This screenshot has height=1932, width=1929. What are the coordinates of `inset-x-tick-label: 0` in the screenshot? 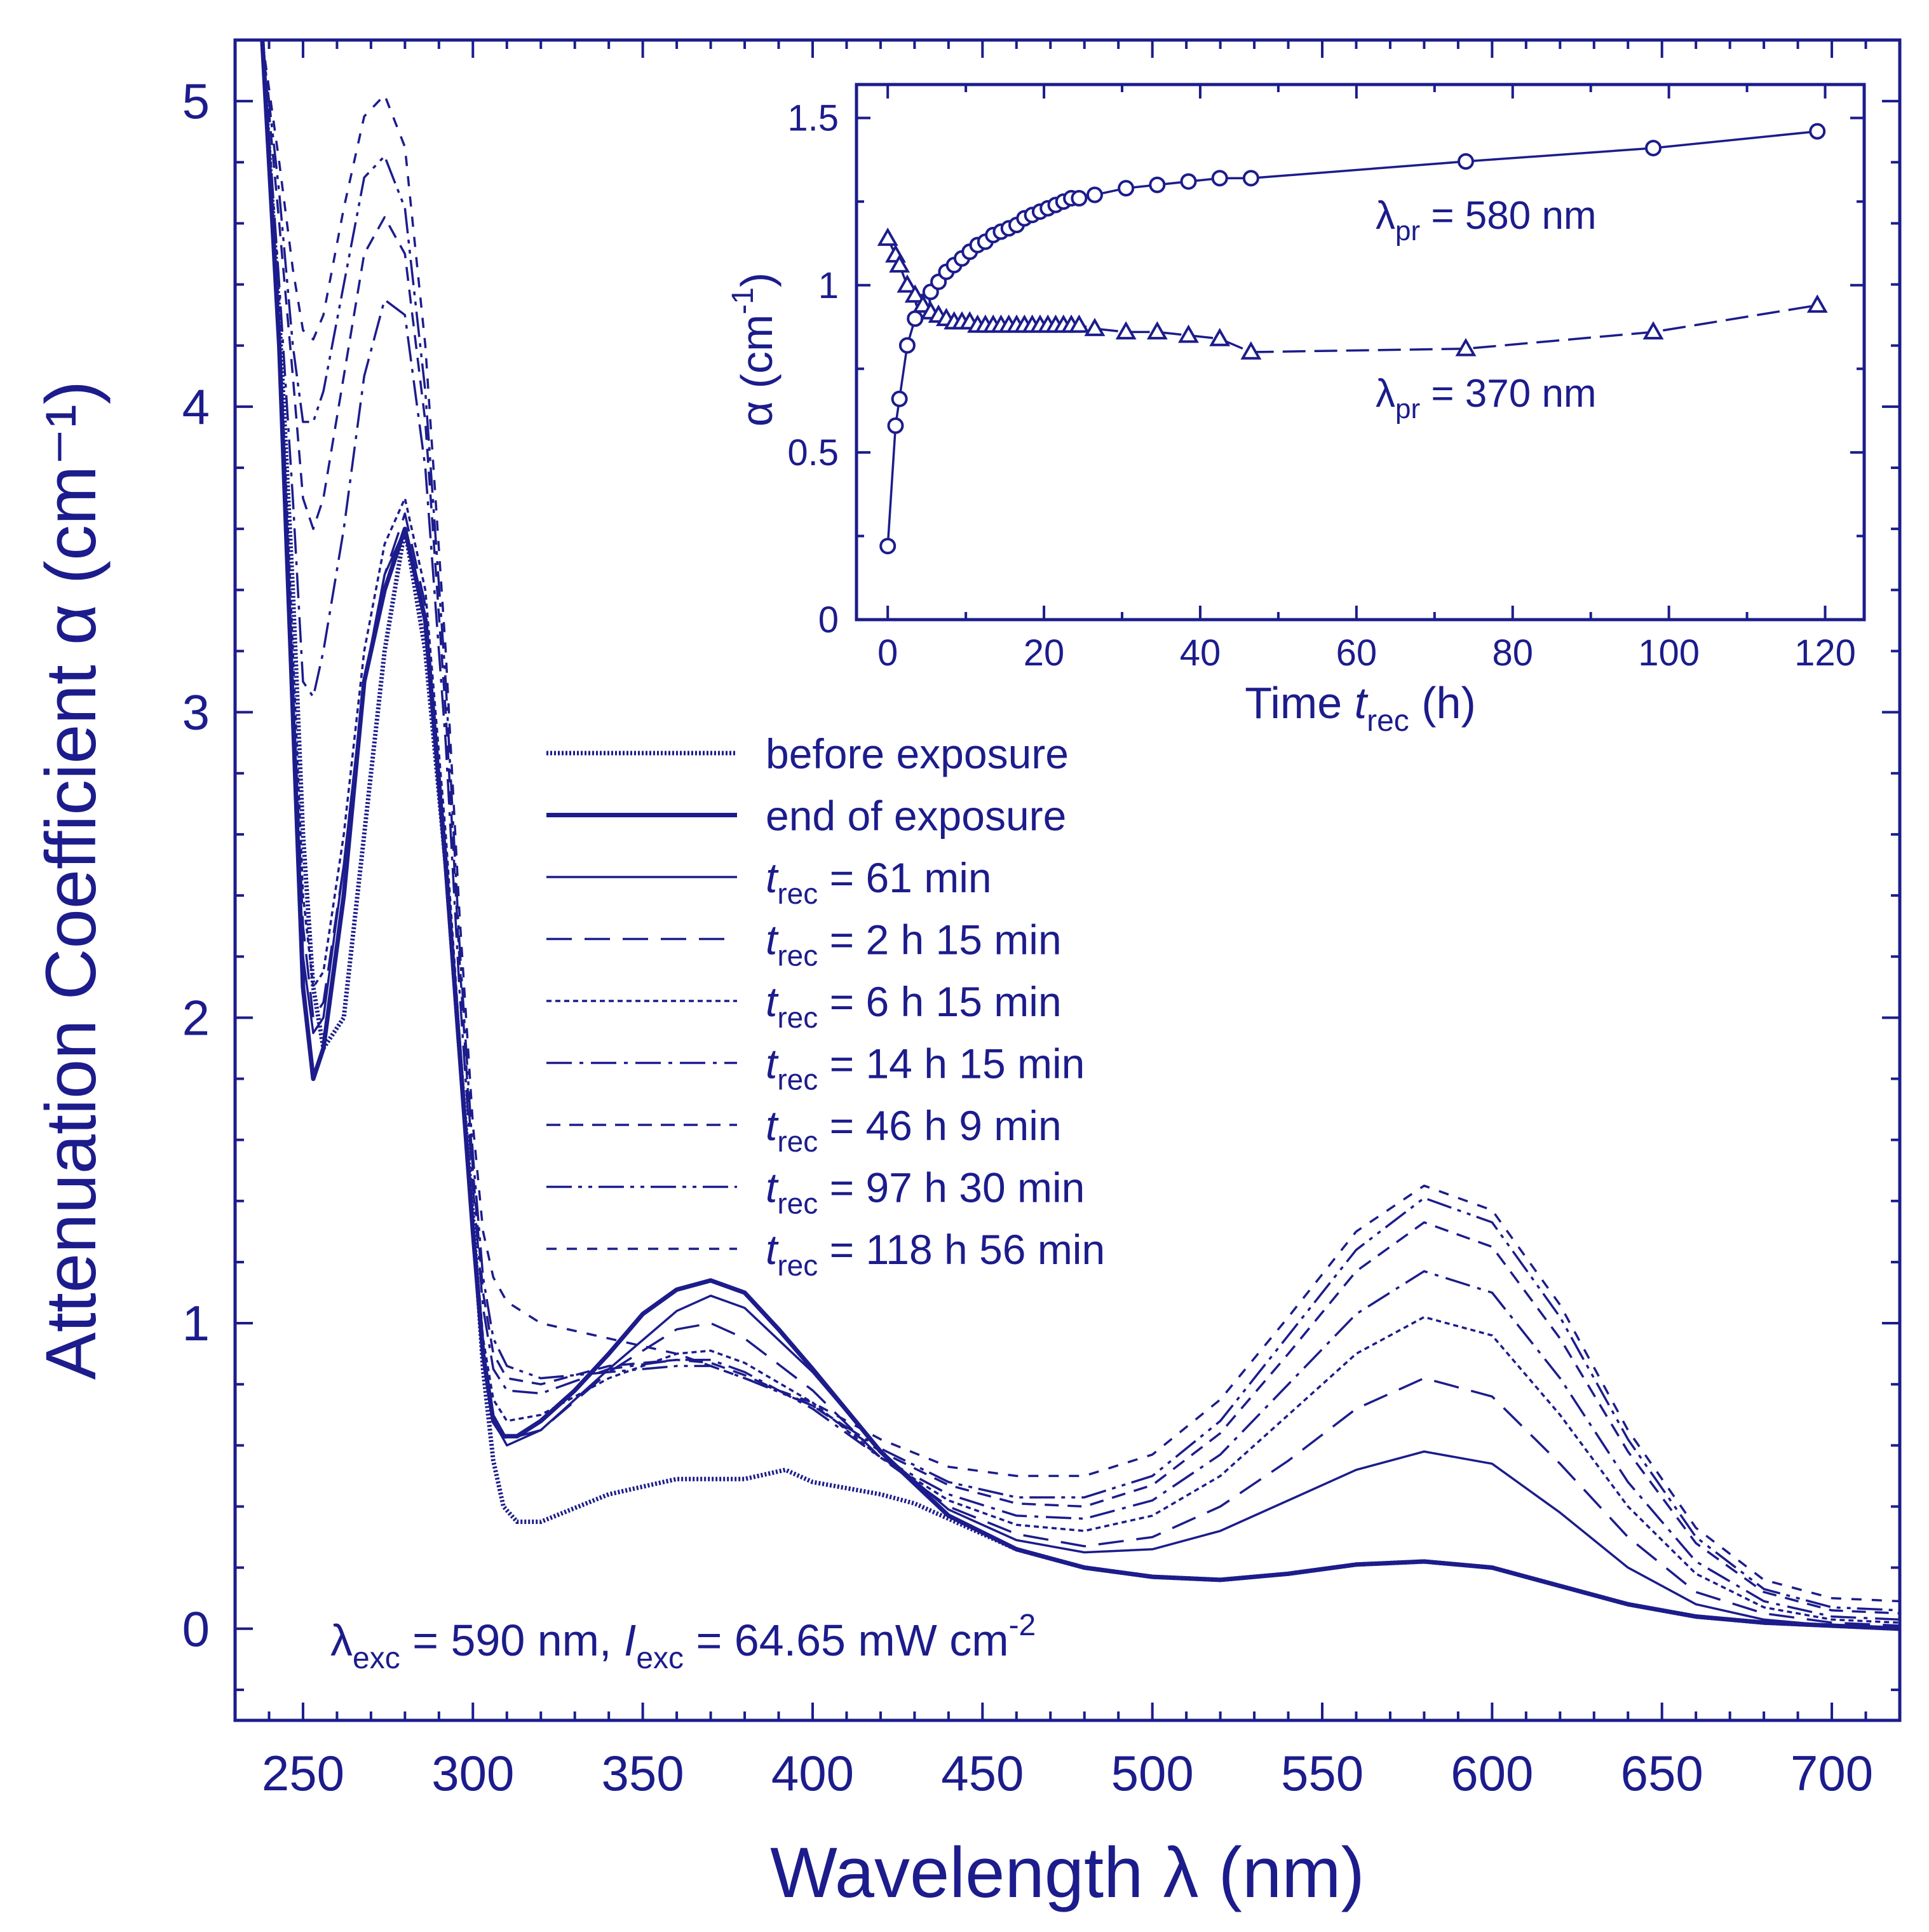 It's located at (887, 653).